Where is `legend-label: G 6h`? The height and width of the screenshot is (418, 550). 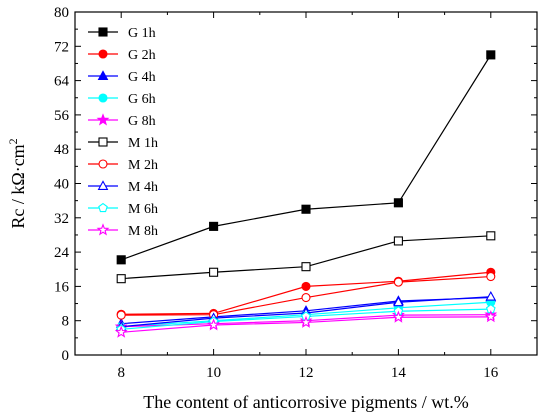 legend-label: G 6h is located at coordinates (142, 99).